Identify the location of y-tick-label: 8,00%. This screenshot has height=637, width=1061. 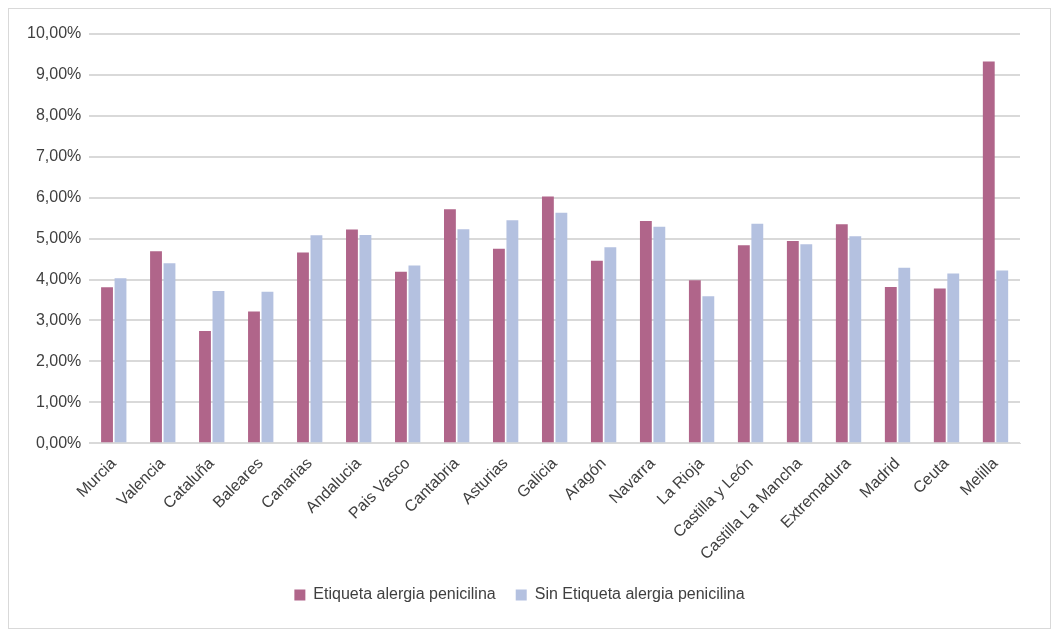
(58, 115).